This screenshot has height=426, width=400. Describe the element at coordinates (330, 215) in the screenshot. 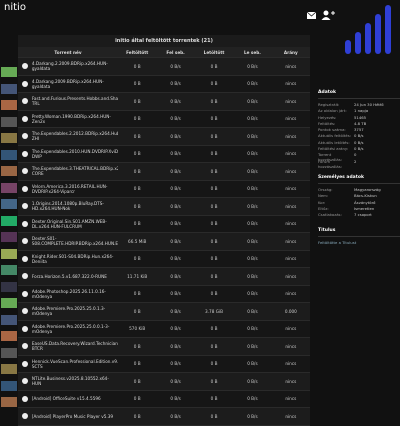

I see `info-label: Csatlakozás:` at that location.